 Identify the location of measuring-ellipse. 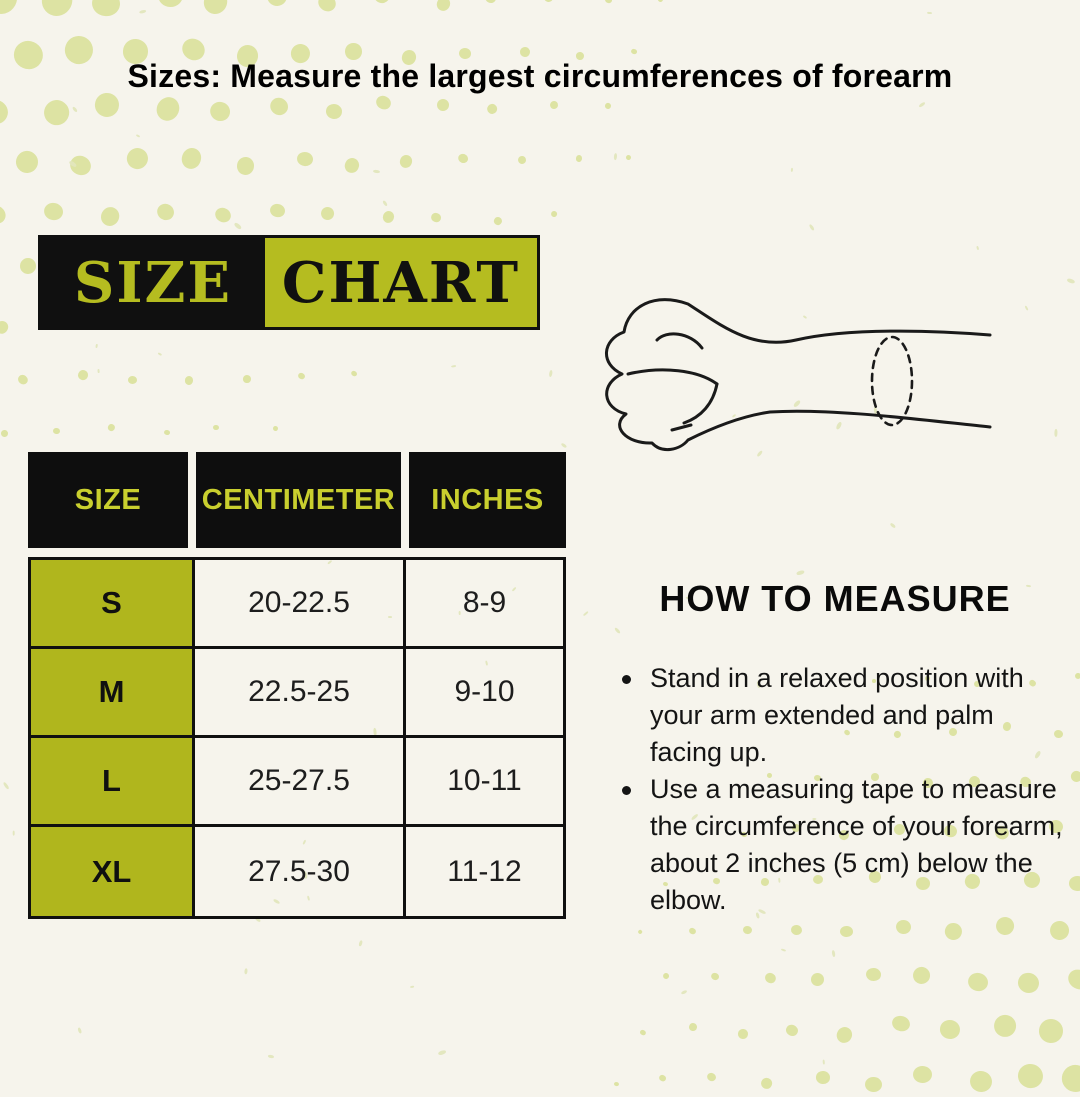
(892, 381).